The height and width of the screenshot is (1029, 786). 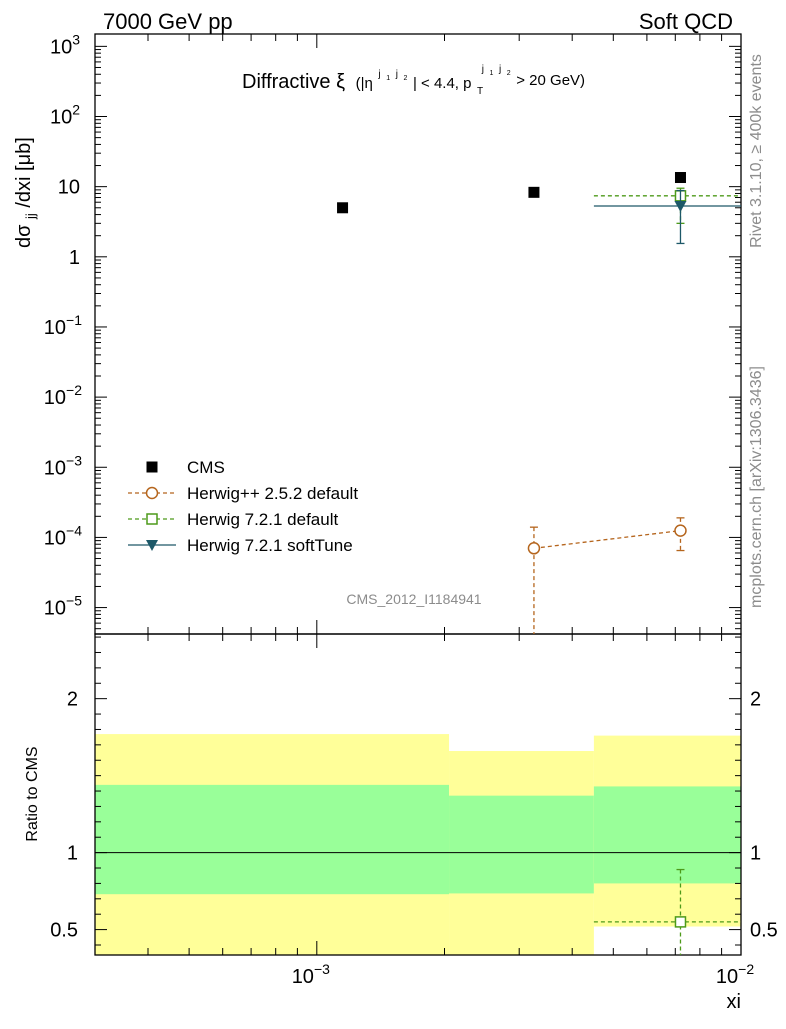 I want to click on y-axis-label-rest: /dxi [μb], so click(x=24, y=172).